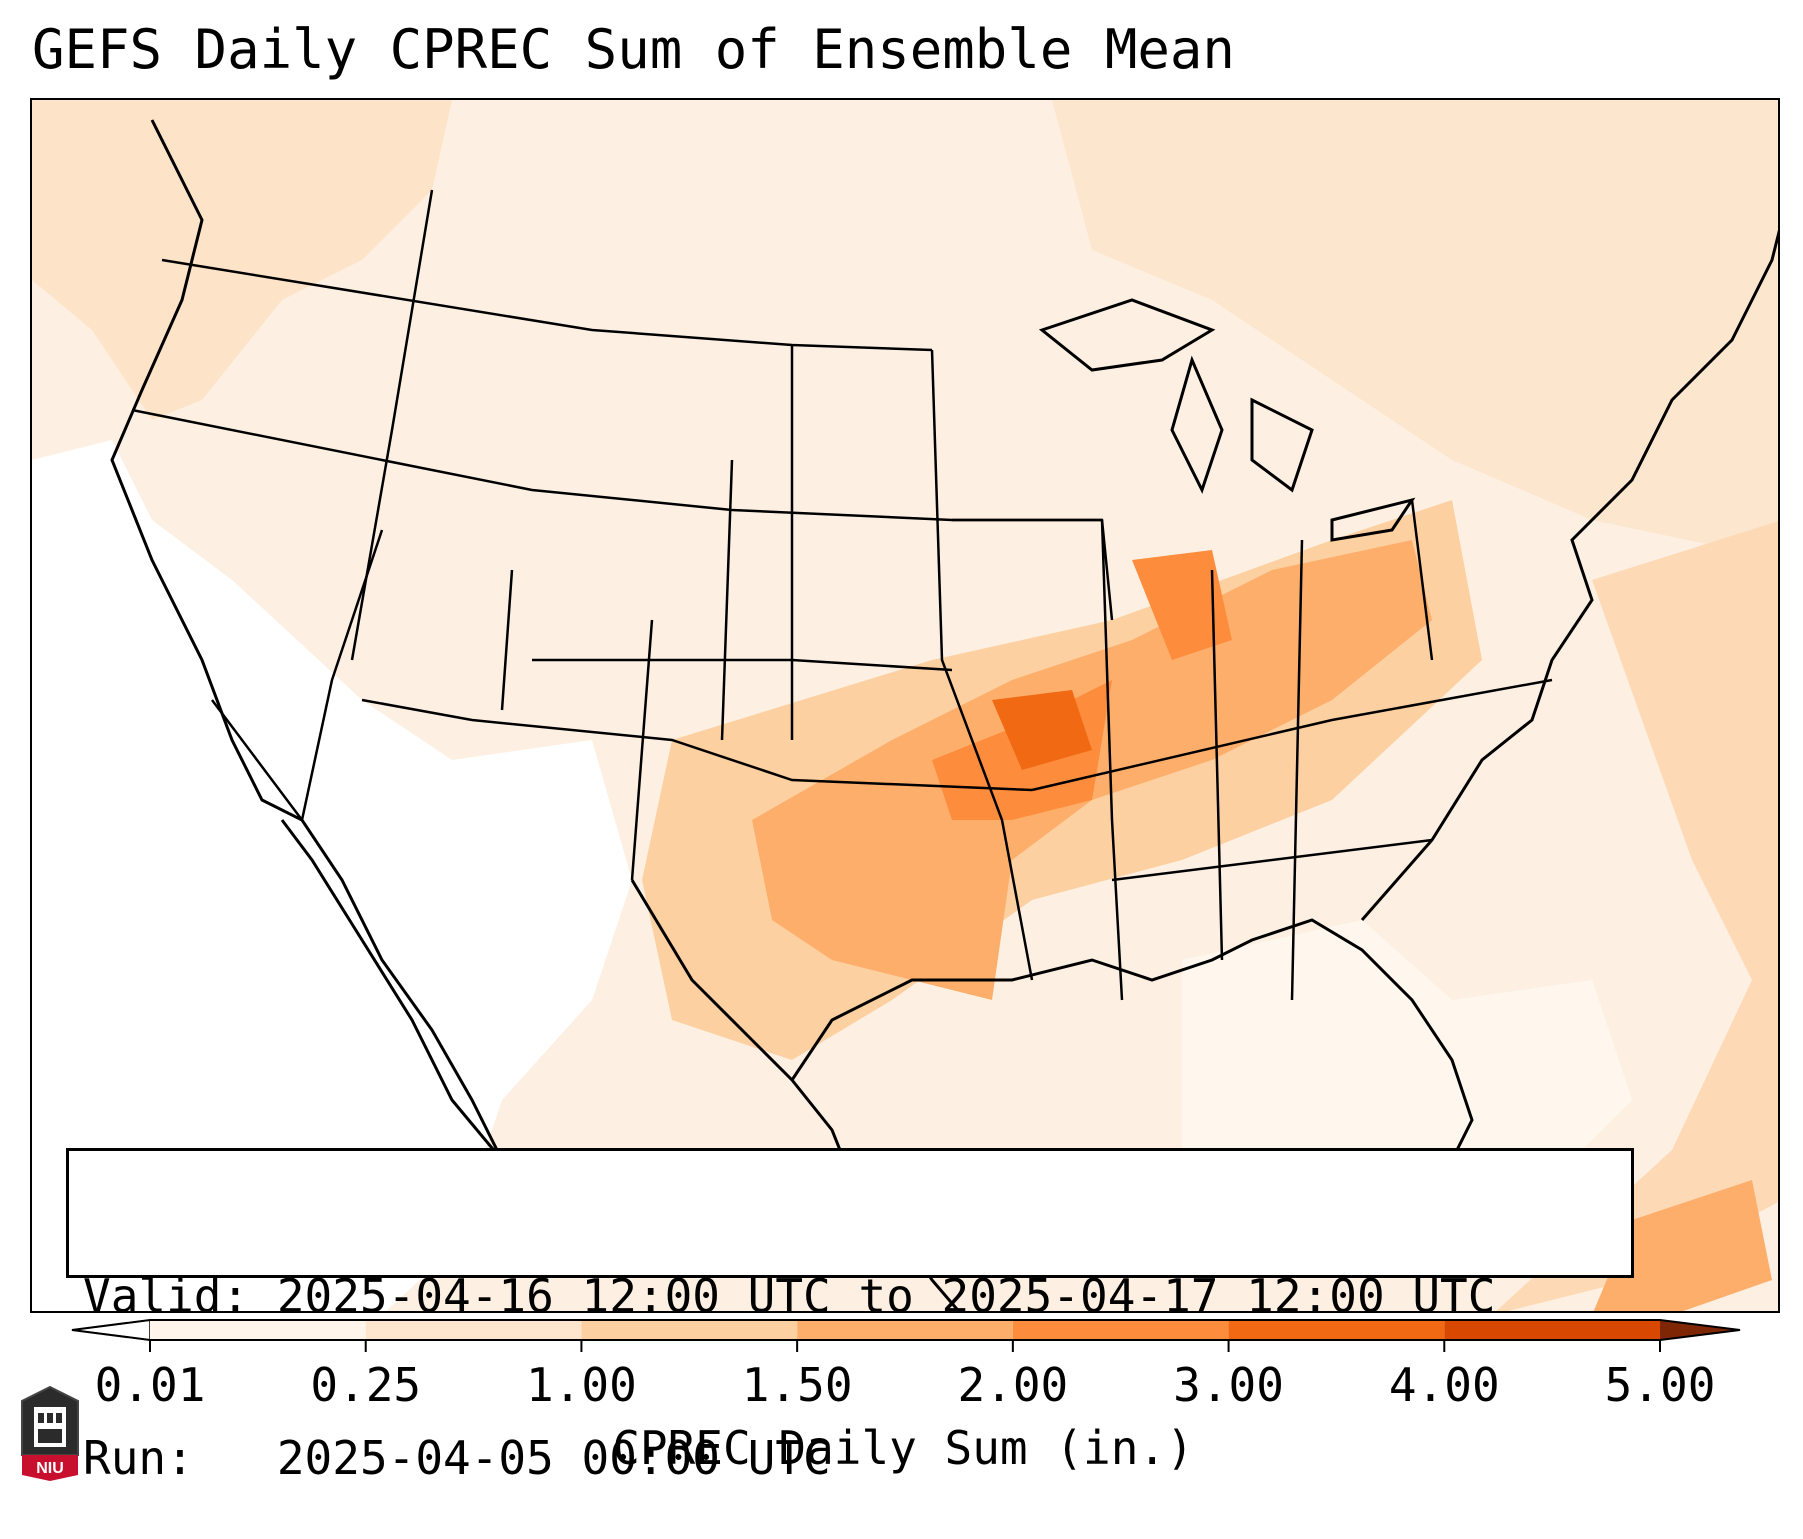  I want to click on colorbar-segments, so click(906, 1330).